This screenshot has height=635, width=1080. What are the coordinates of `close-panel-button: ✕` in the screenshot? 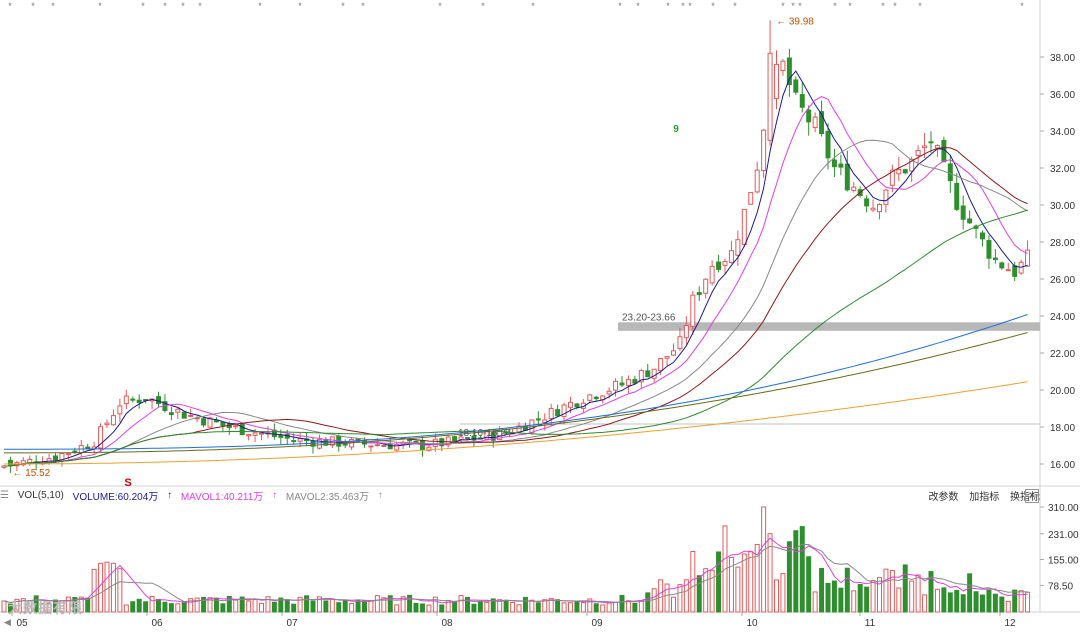 It's located at (1032, 496).